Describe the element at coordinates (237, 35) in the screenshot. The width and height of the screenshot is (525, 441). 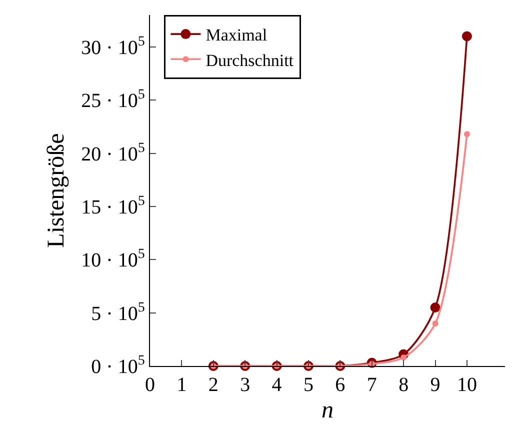
I see `legend-label: Maximal` at that location.